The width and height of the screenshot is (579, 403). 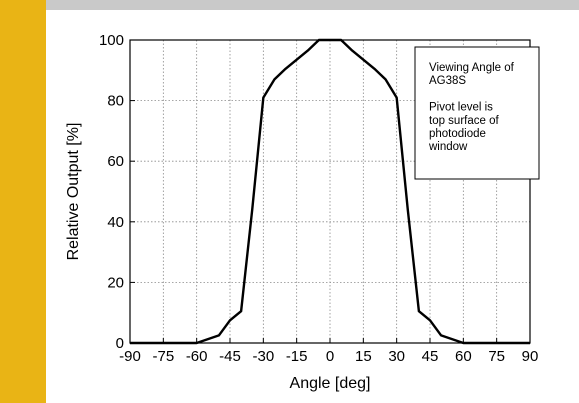 What do you see at coordinates (289, 5) in the screenshot?
I see `top-gray-bar` at bounding box center [289, 5].